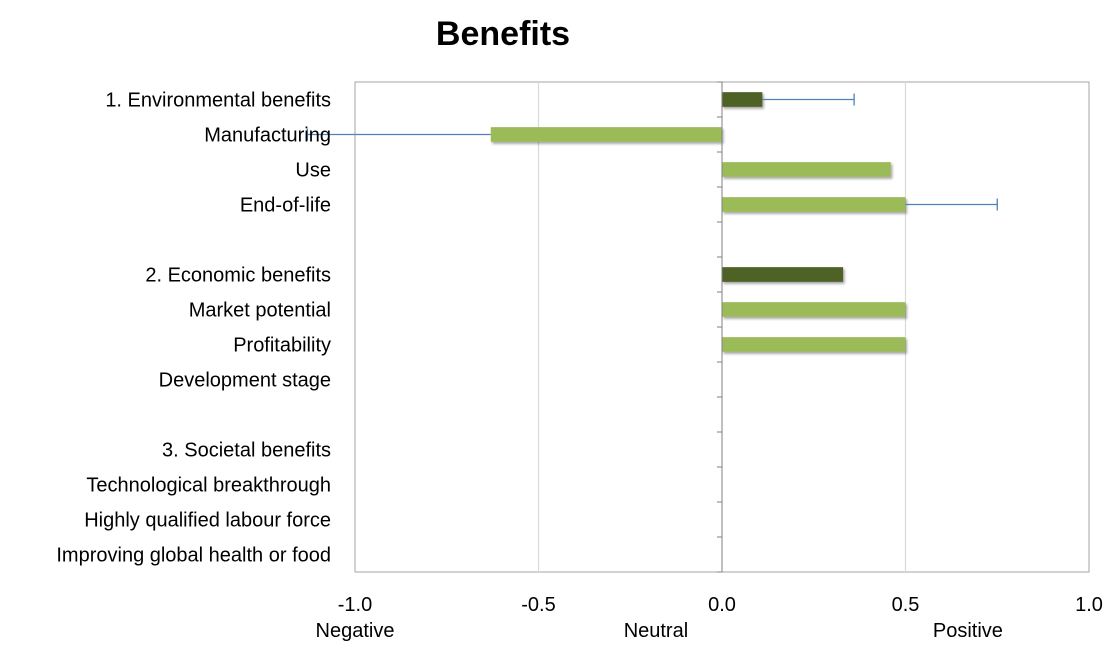 Image resolution: width=1108 pixels, height=664 pixels. I want to click on x-tick-label: 0.5, so click(906, 605).